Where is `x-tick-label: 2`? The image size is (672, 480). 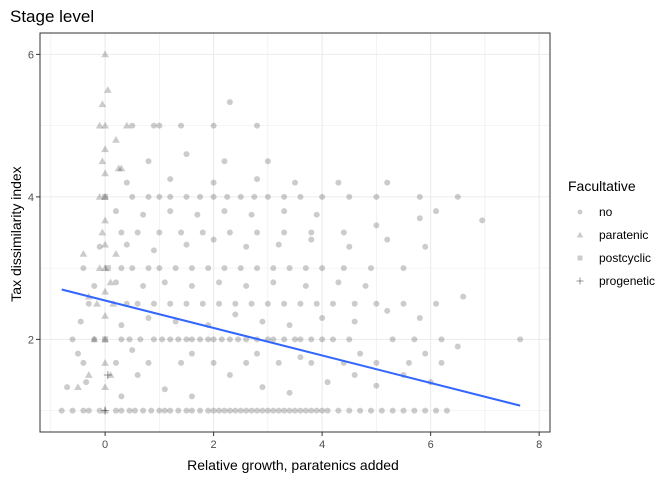 x-tick-label: 2 is located at coordinates (214, 445).